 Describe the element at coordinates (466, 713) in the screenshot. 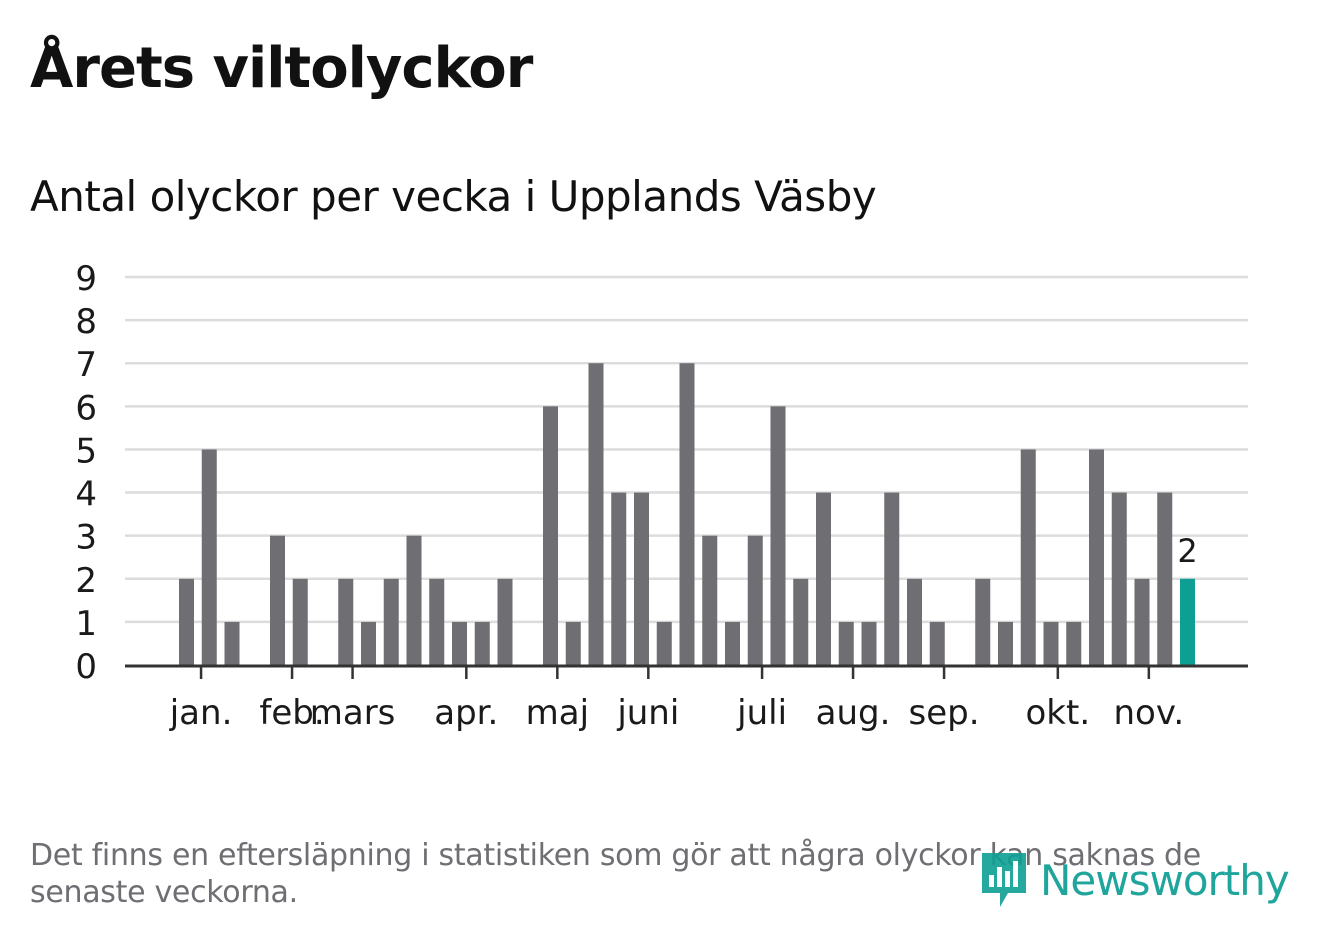

I see `x-tick-label: apr.` at that location.